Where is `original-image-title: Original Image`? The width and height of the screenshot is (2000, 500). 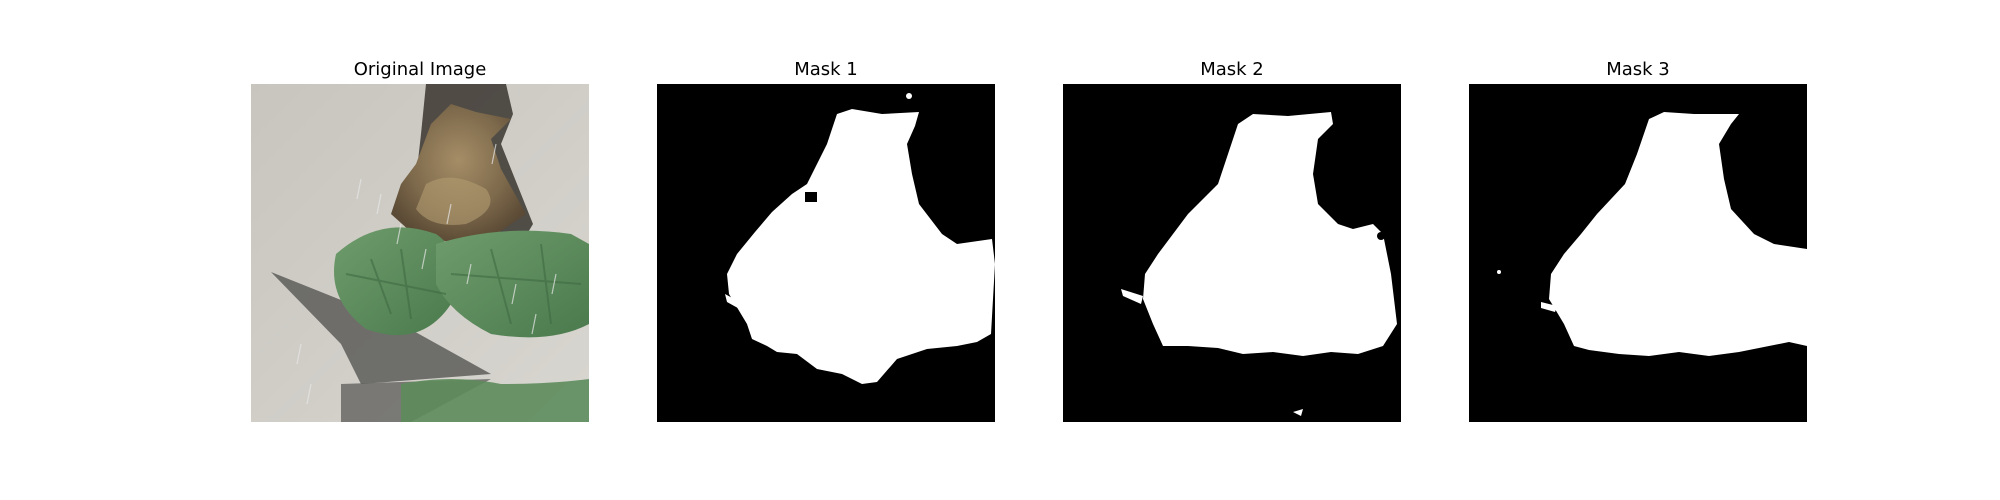
original-image-title: Original Image is located at coordinates (420, 69).